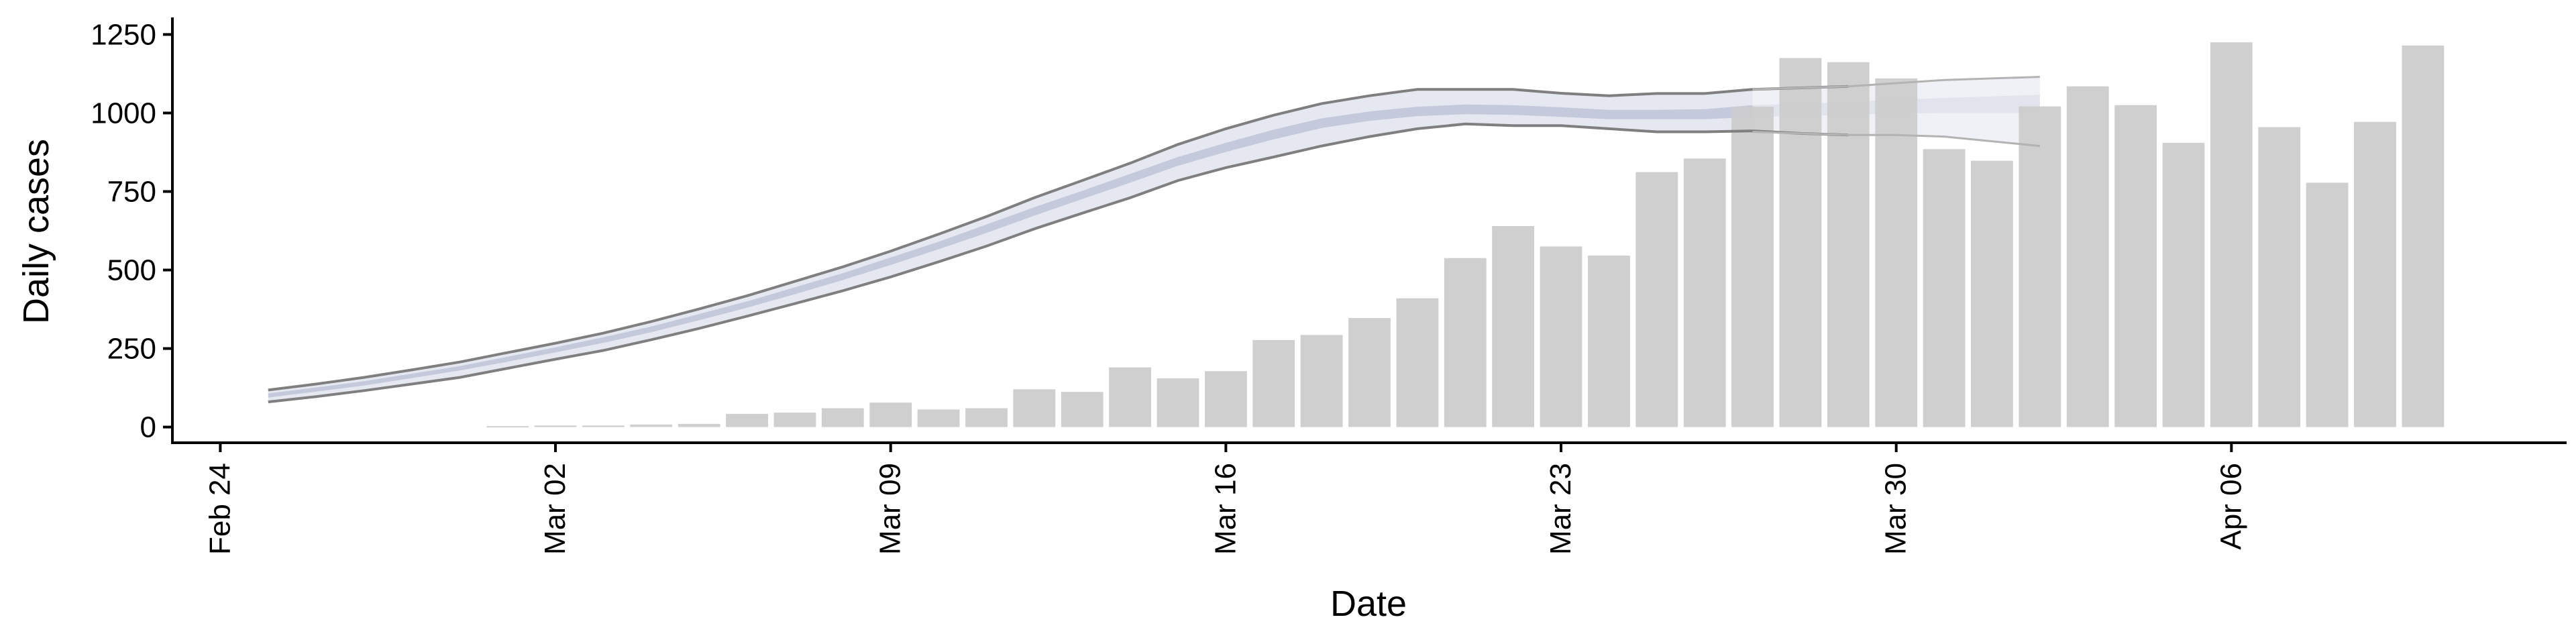 The image size is (2576, 644). What do you see at coordinates (36, 231) in the screenshot?
I see `y-axis-label: Daily cases` at bounding box center [36, 231].